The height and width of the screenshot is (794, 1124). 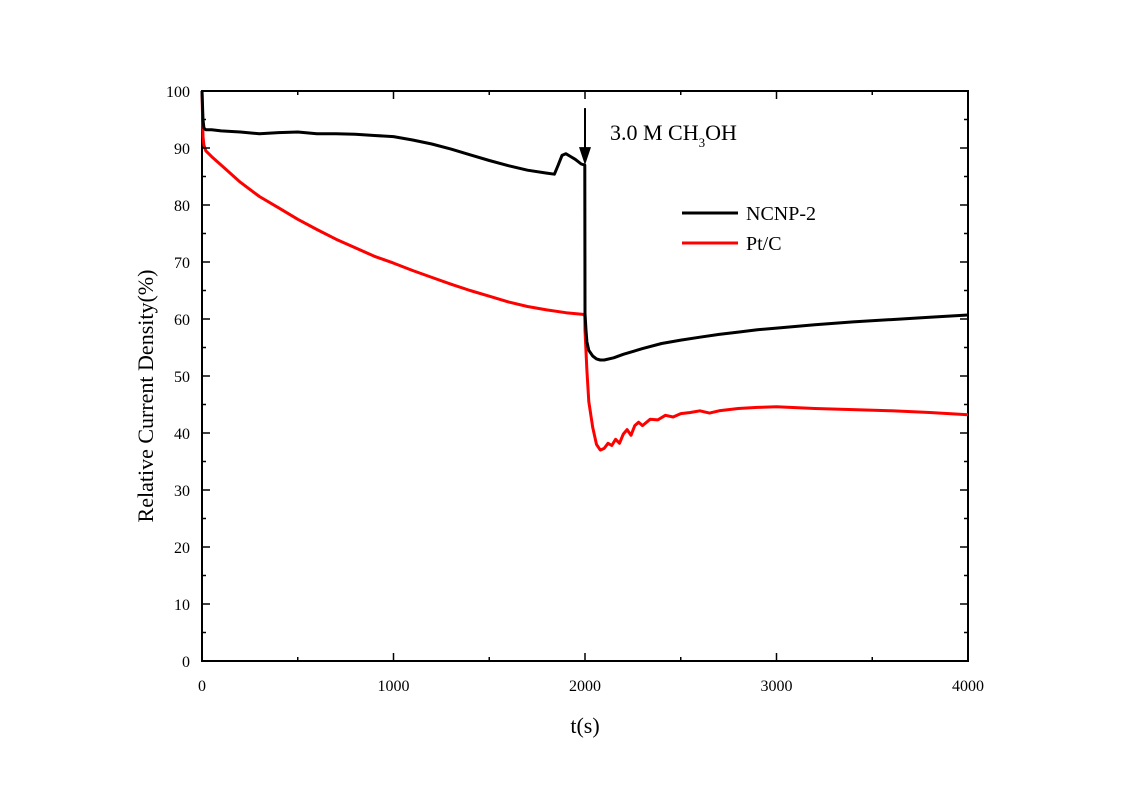 What do you see at coordinates (182, 548) in the screenshot?
I see `y-tick-label: 20` at bounding box center [182, 548].